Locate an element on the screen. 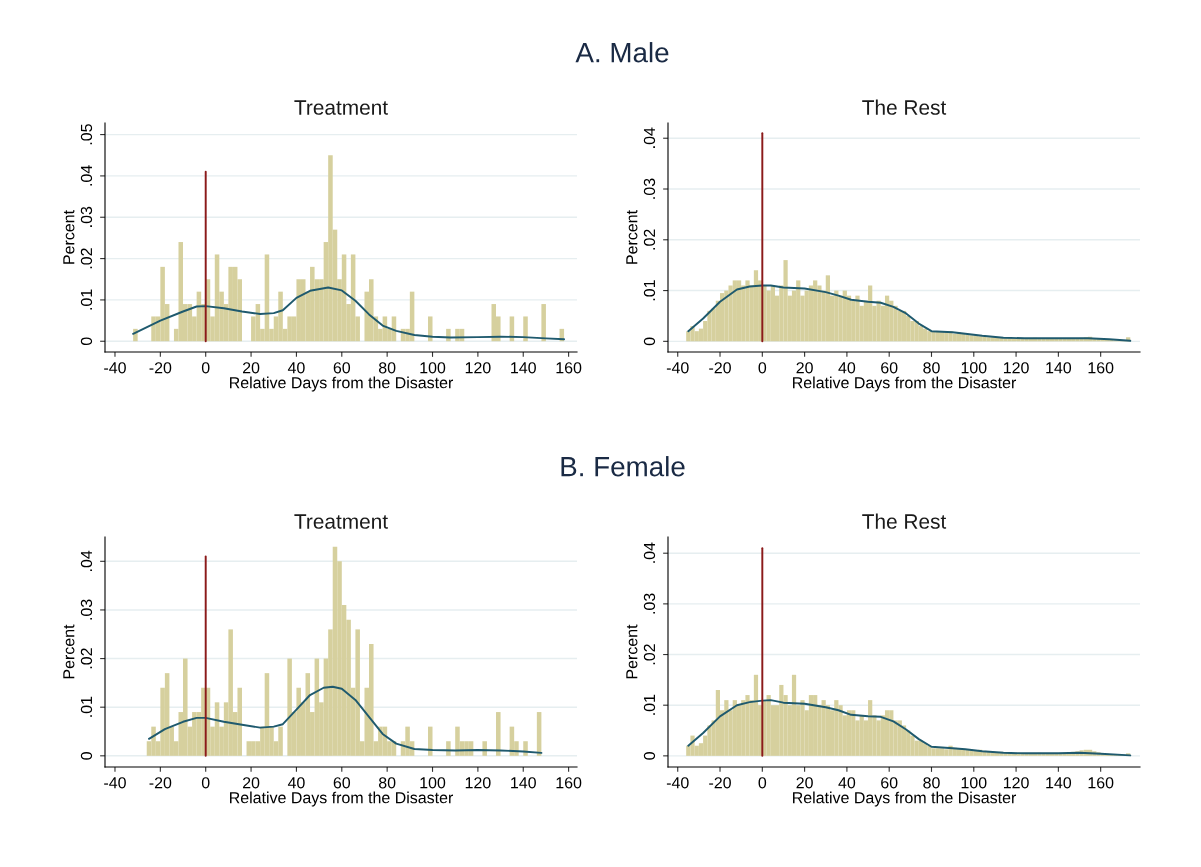  text: A. Male is located at coordinates (622, 52).